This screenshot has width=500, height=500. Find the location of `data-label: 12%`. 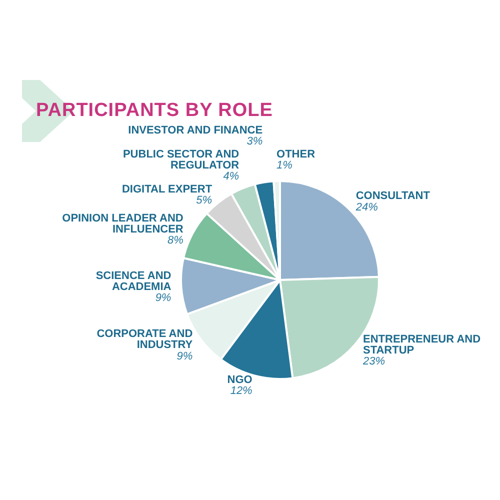

data-label: 12% is located at coordinates (241, 391).